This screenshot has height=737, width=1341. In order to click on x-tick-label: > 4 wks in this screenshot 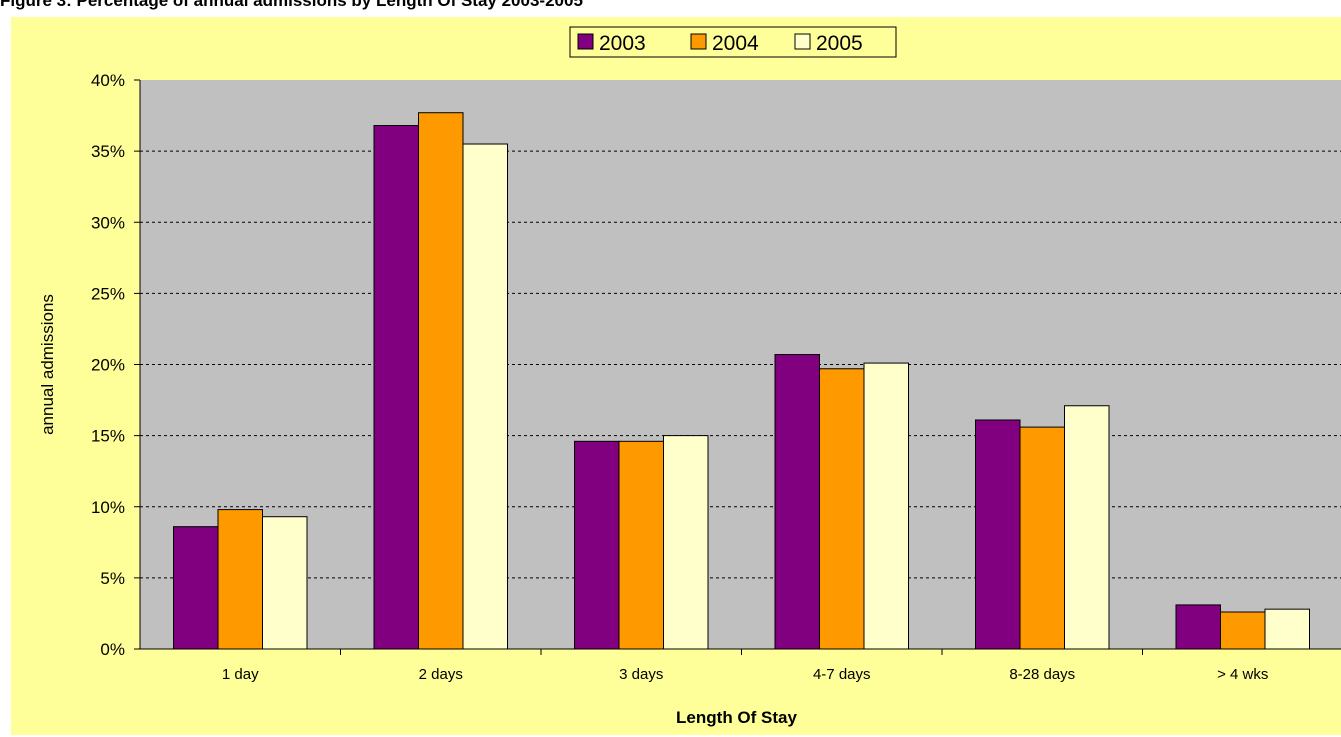, I will do `click(1242, 674)`.